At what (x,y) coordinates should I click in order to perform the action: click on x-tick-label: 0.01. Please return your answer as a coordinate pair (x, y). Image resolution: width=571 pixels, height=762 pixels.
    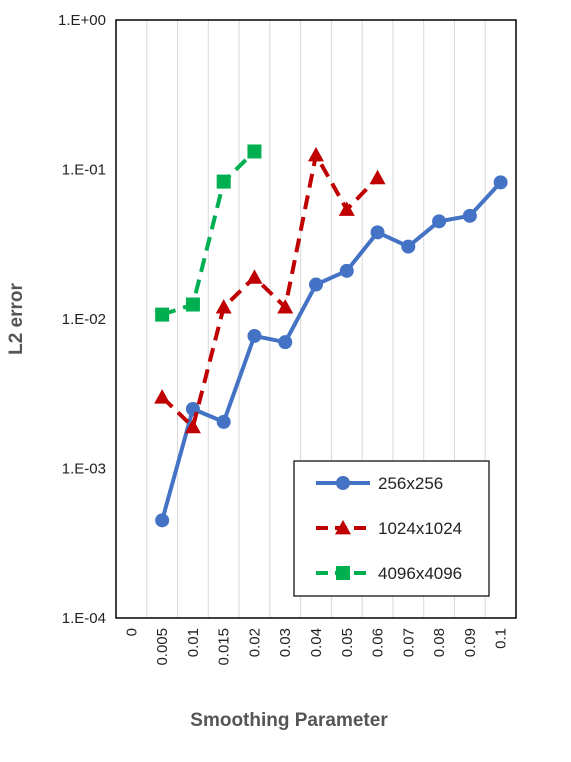
    Looking at the image, I should click on (193, 642).